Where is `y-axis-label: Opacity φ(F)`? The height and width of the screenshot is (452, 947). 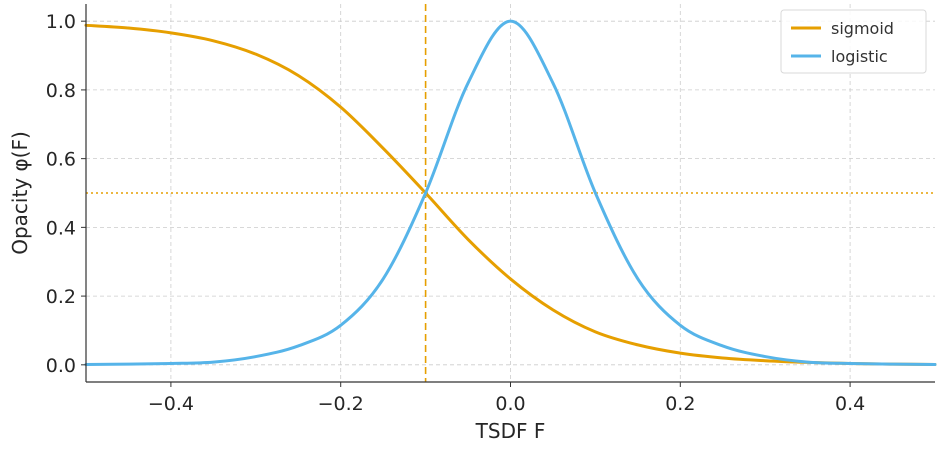 y-axis-label: Opacity φ(F) is located at coordinates (20, 193).